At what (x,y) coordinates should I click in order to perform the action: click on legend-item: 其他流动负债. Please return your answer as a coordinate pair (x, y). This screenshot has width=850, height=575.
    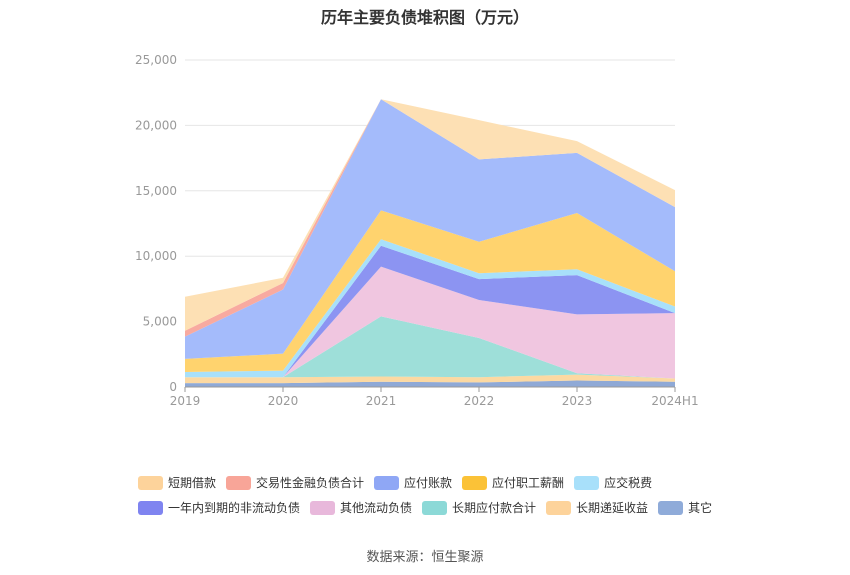
    Looking at the image, I should click on (361, 507).